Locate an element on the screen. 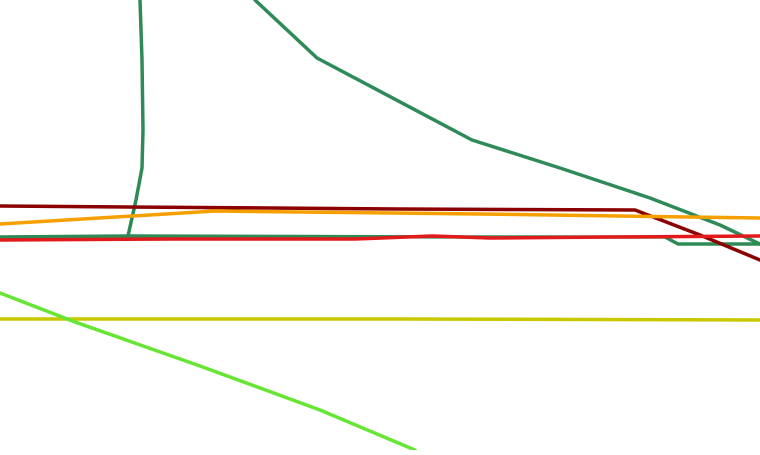 The height and width of the screenshot is (455, 760). route-yellow is located at coordinates (380, 319).